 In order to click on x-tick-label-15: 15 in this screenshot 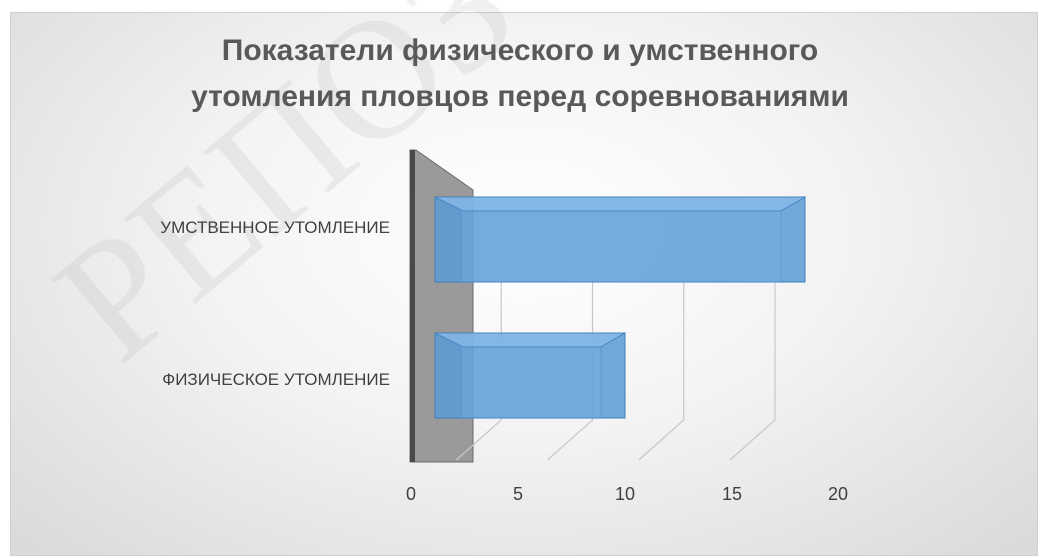, I will do `click(732, 494)`.